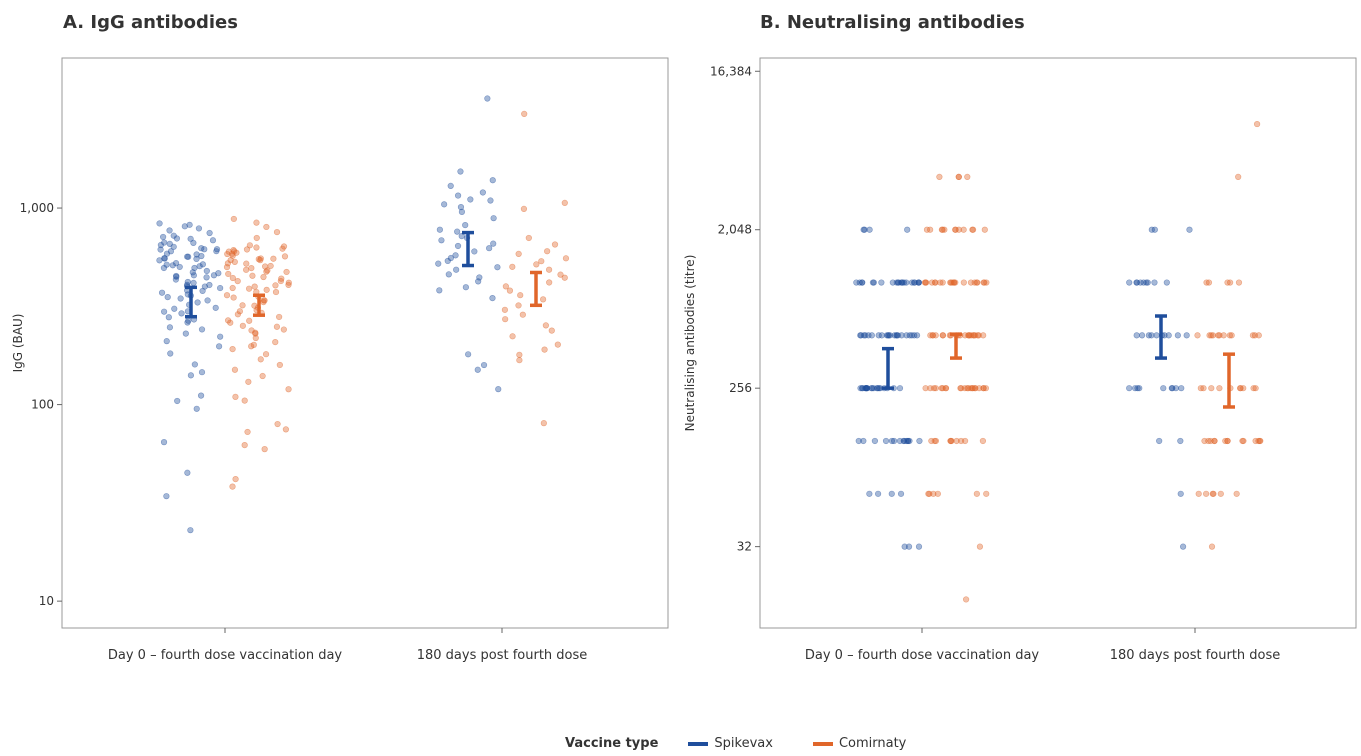 This screenshot has width=1361, height=756. I want to click on series-spikevax, so click(1023, 388).